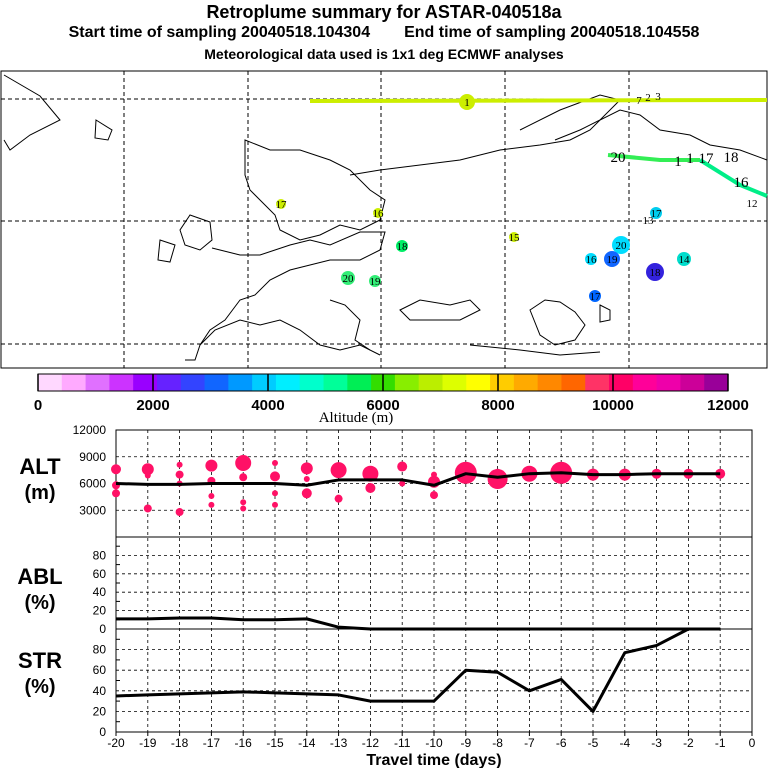  I want to click on alt-scatter-points, so click(418, 485).